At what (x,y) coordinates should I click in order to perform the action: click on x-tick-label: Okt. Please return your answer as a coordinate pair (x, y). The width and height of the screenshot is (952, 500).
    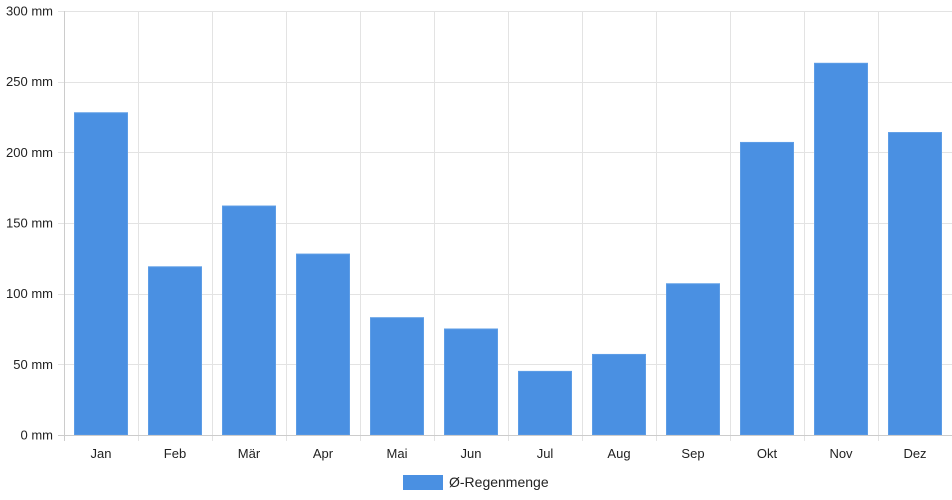
    Looking at the image, I should click on (767, 453).